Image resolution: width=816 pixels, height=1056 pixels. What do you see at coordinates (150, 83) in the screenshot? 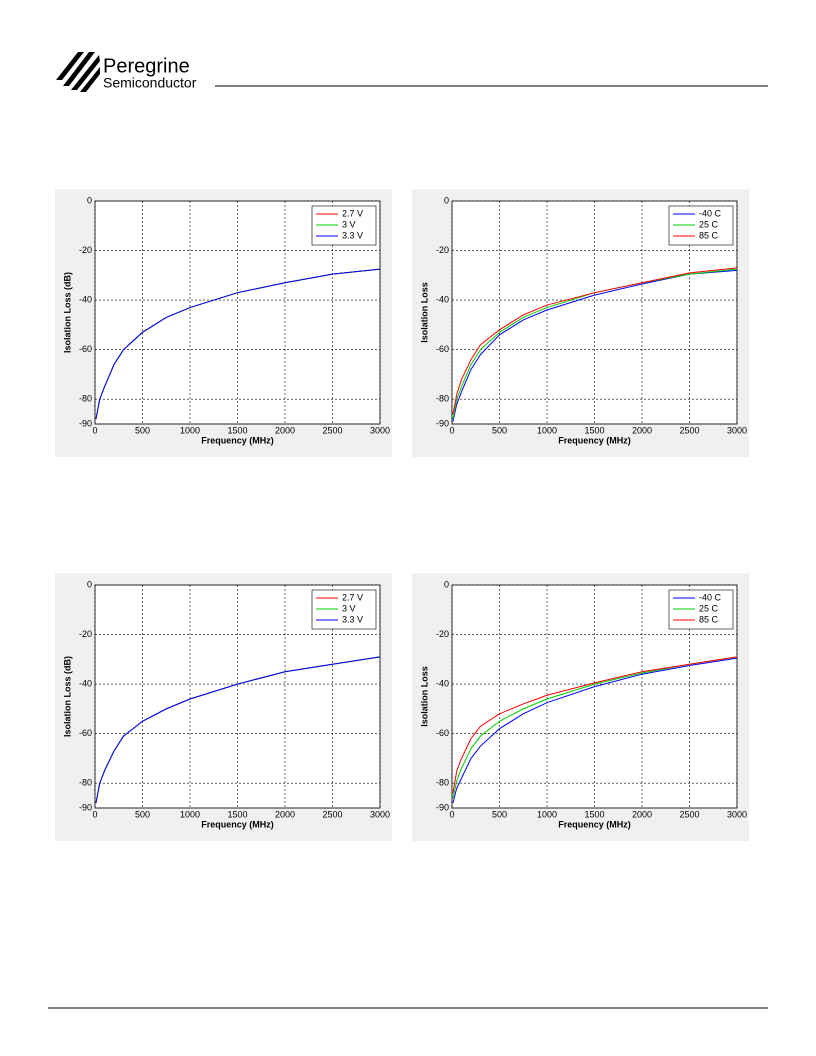
I see `subbrand: Semiconductor` at bounding box center [150, 83].